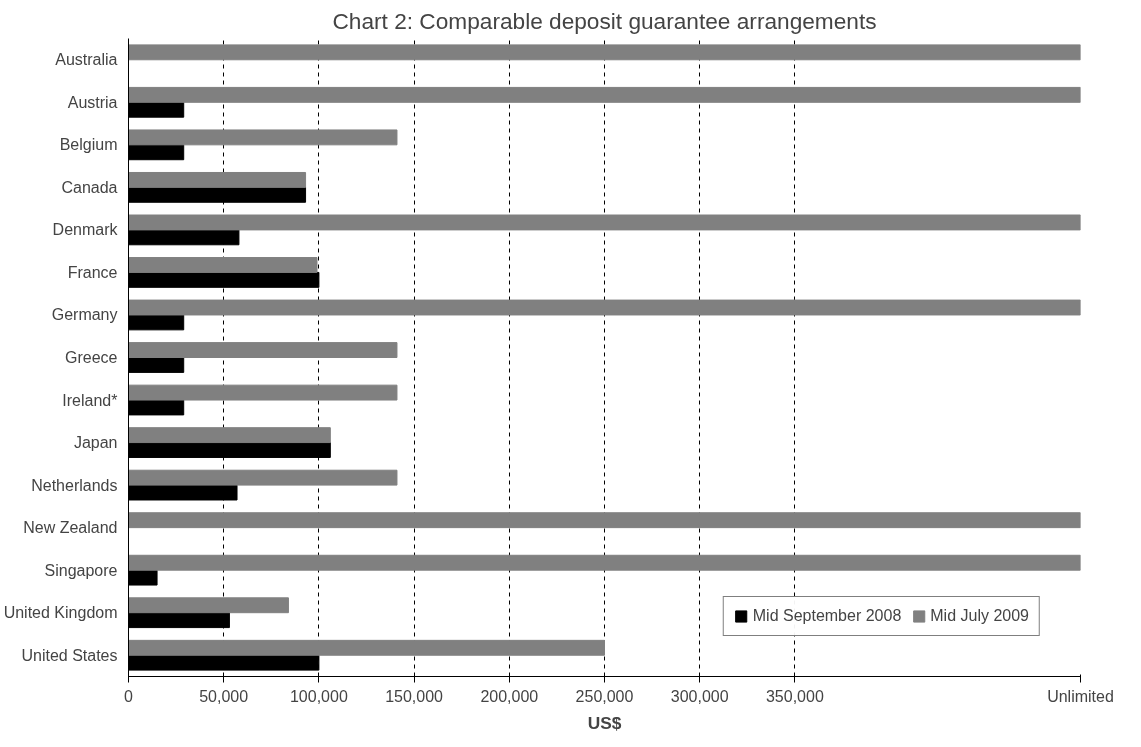  What do you see at coordinates (69, 655) in the screenshot?
I see `y-tick-label: United States` at bounding box center [69, 655].